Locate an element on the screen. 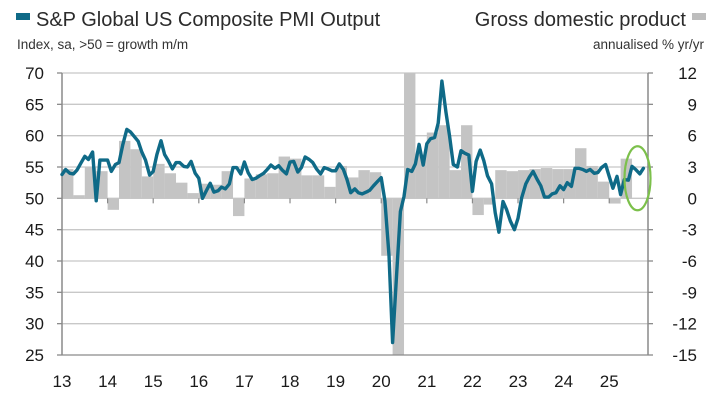 This screenshot has height=401, width=719. y-left-tick-label: 55 is located at coordinates (34, 167).